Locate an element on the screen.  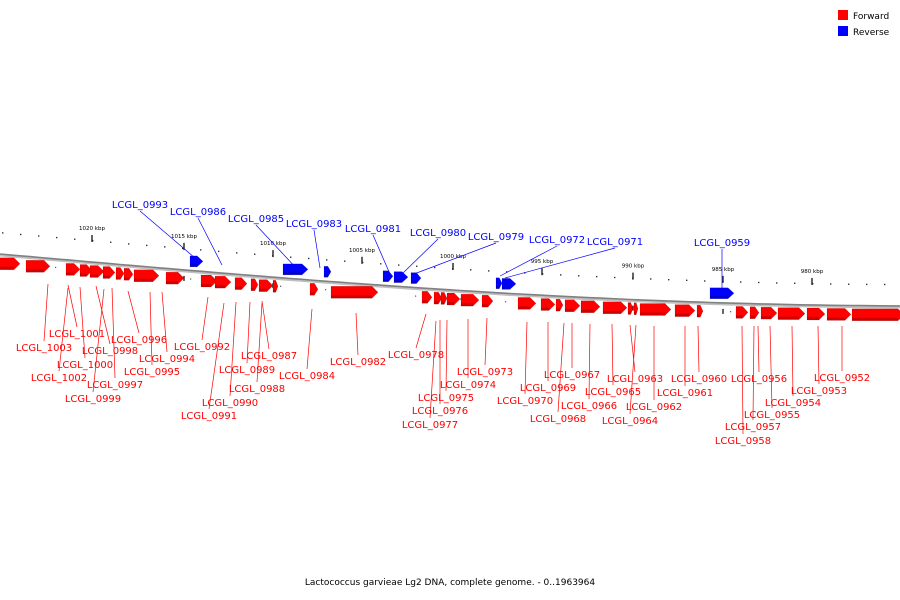
reverse-gene-label: LCGL_0971 is located at coordinates (615, 242).